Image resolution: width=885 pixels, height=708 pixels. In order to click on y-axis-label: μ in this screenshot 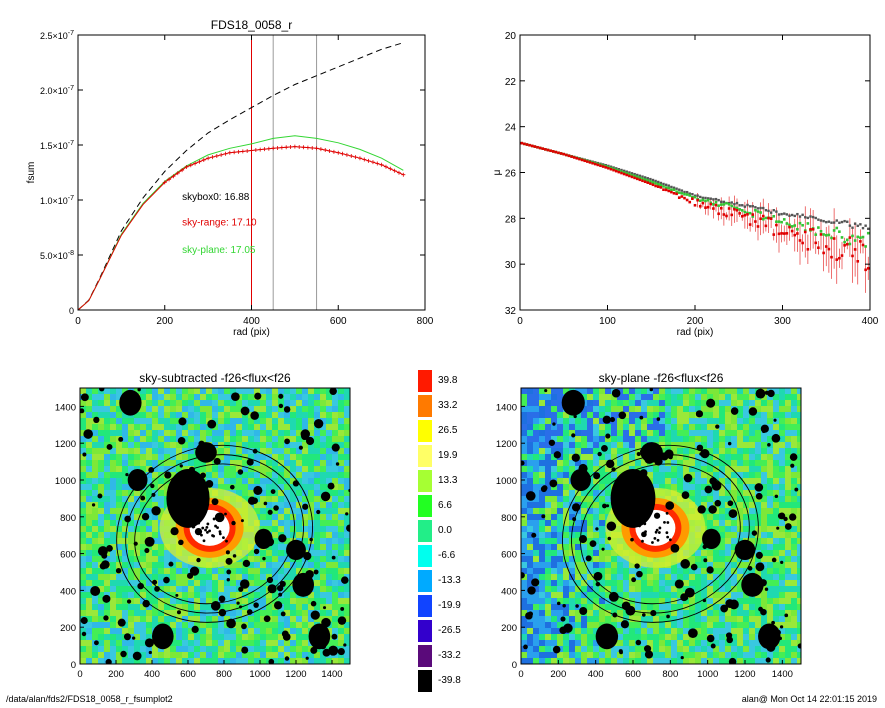, I will do `click(497, 172)`.